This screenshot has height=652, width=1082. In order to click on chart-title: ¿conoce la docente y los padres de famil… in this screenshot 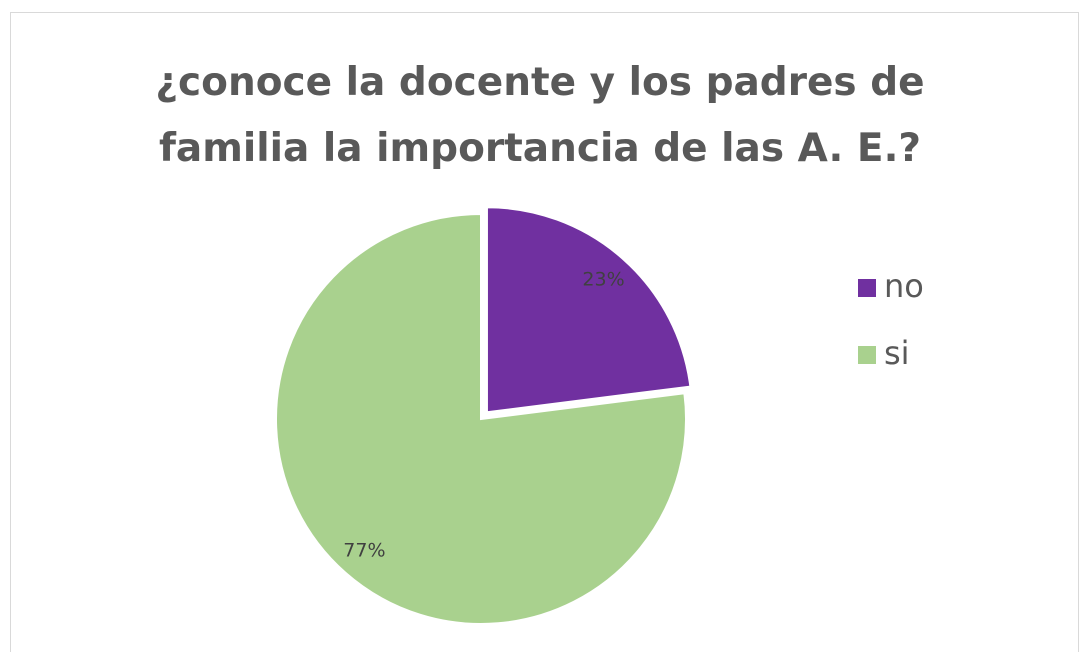, I will do `click(540, 115)`.